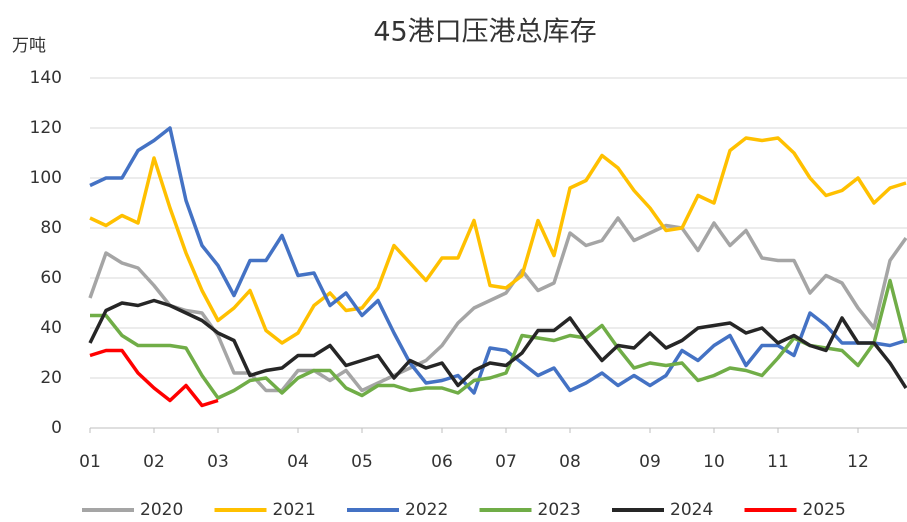 The width and height of the screenshot is (907, 522). Describe the element at coordinates (824, 510) in the screenshot. I see `legend-label: 2025` at that location.